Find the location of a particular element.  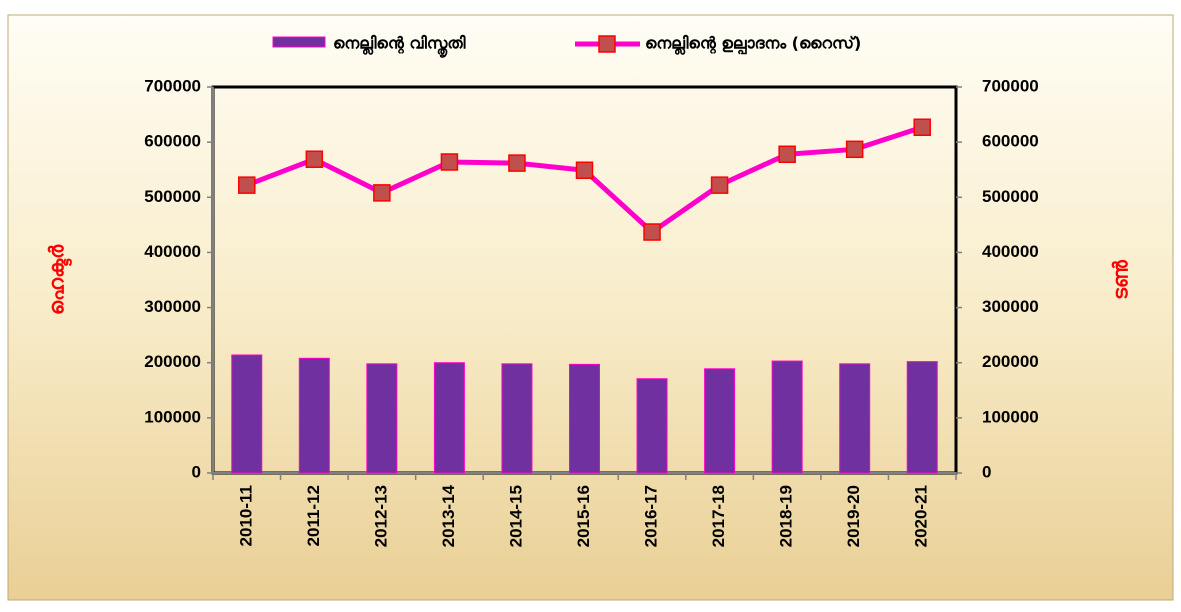

y-tick-label: 500000 is located at coordinates (172, 196).